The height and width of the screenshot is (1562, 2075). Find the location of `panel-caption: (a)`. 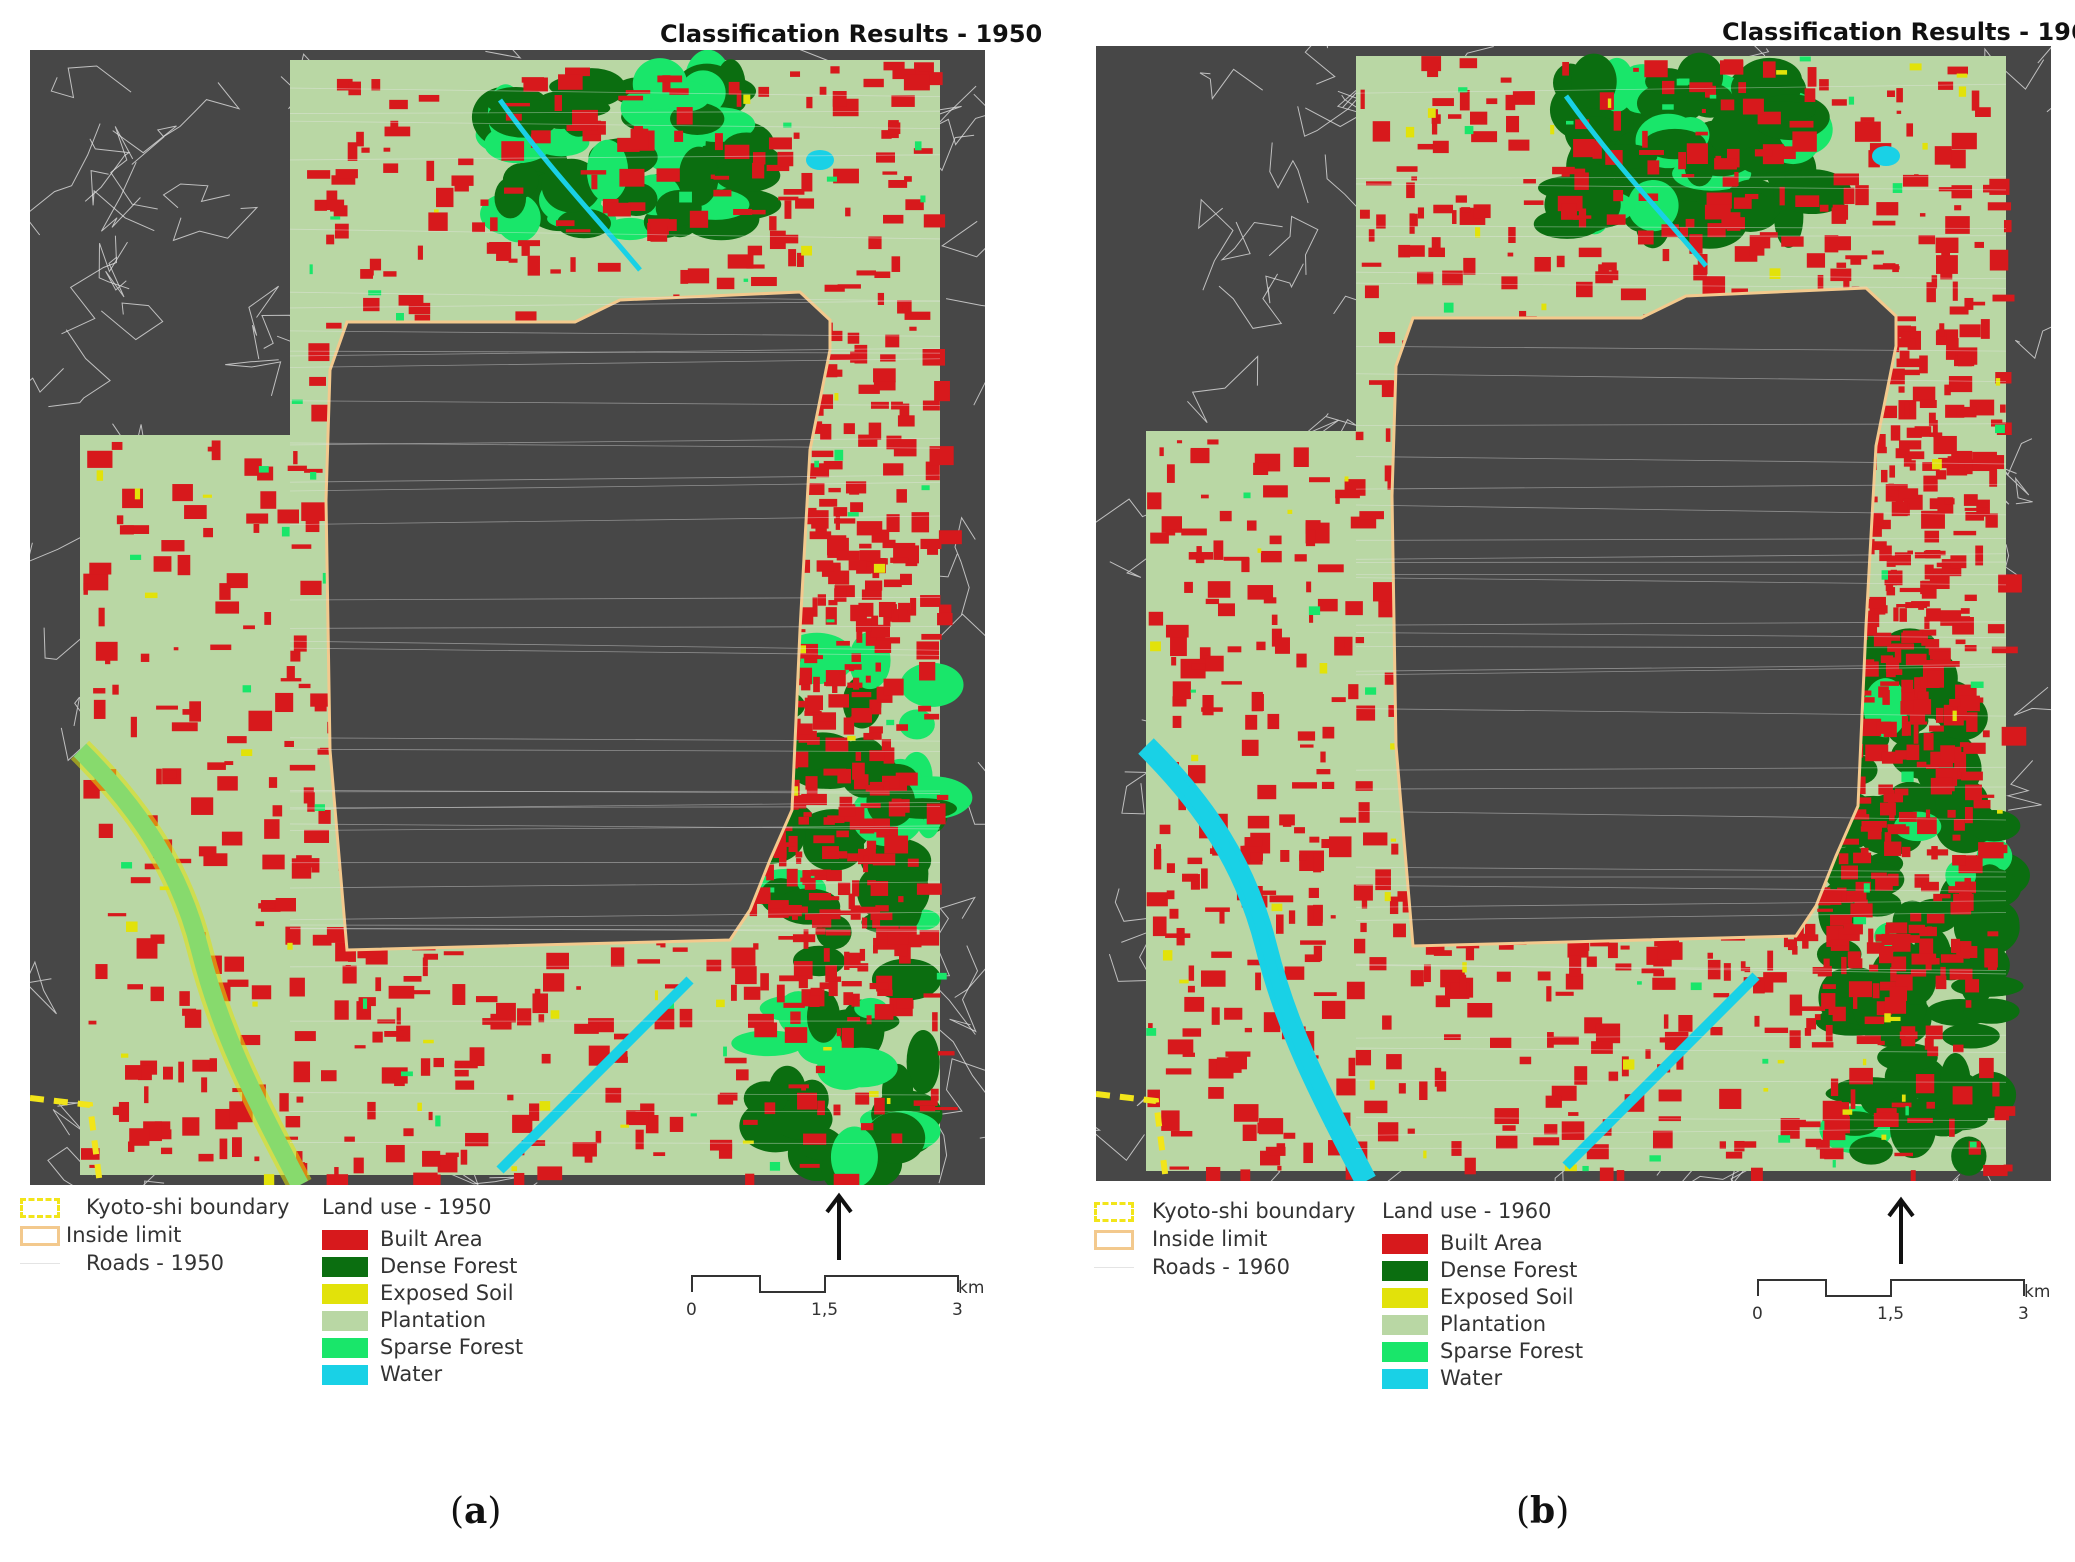

panel-caption: (a) is located at coordinates (476, 1511).